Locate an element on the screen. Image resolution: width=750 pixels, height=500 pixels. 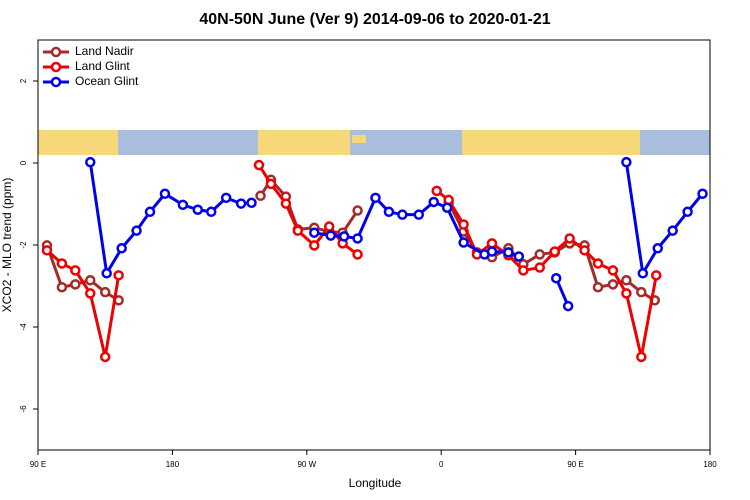
y-tick-label: 0 is located at coordinates (23, 162).